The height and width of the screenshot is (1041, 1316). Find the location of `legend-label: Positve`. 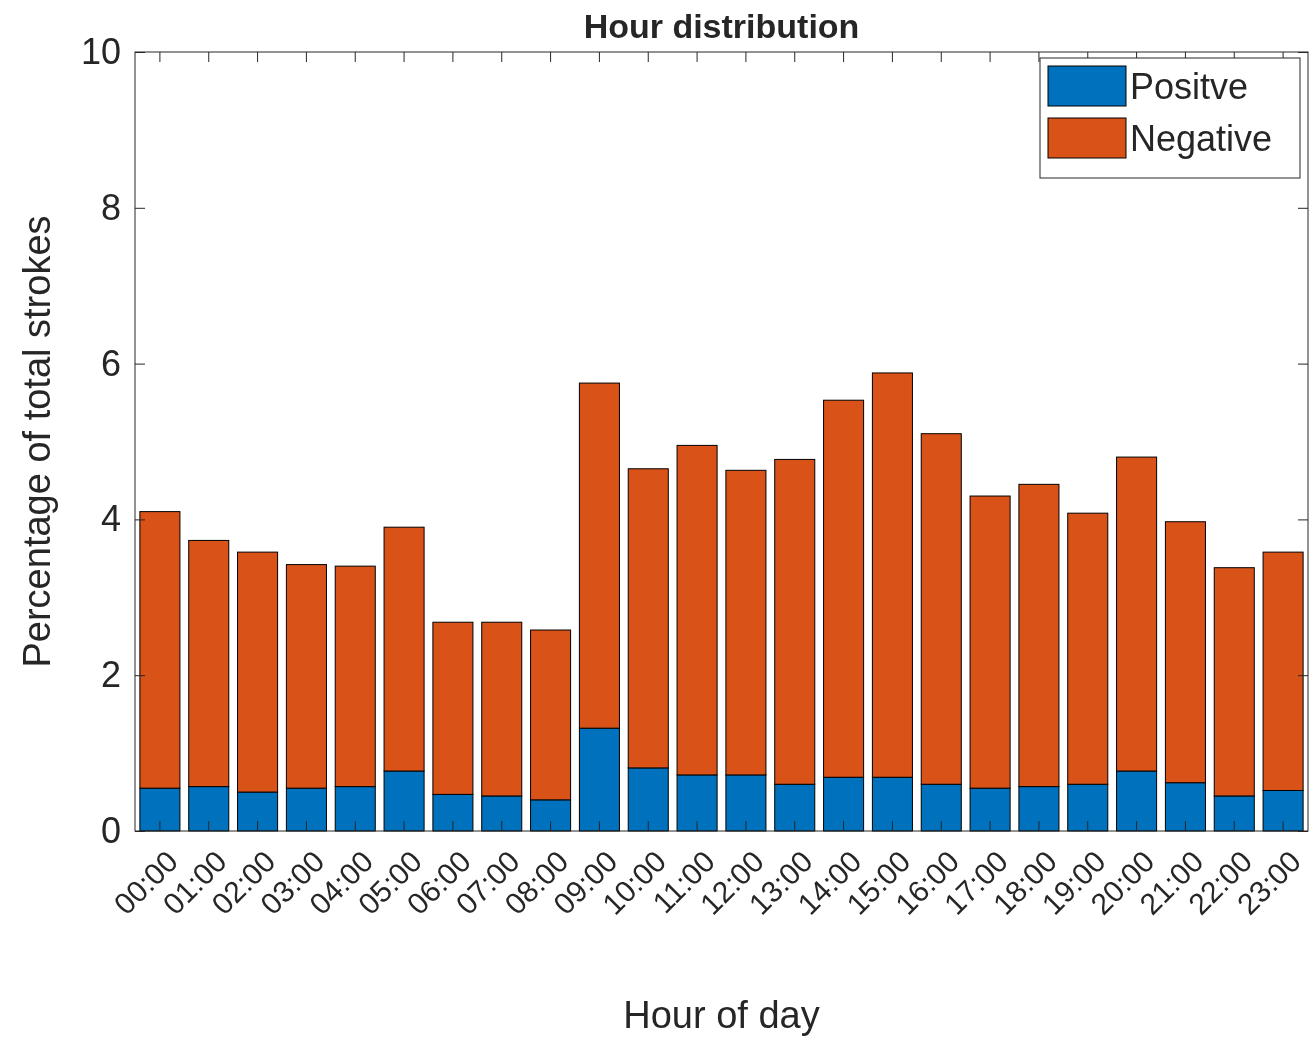

legend-label: Positve is located at coordinates (1189, 86).